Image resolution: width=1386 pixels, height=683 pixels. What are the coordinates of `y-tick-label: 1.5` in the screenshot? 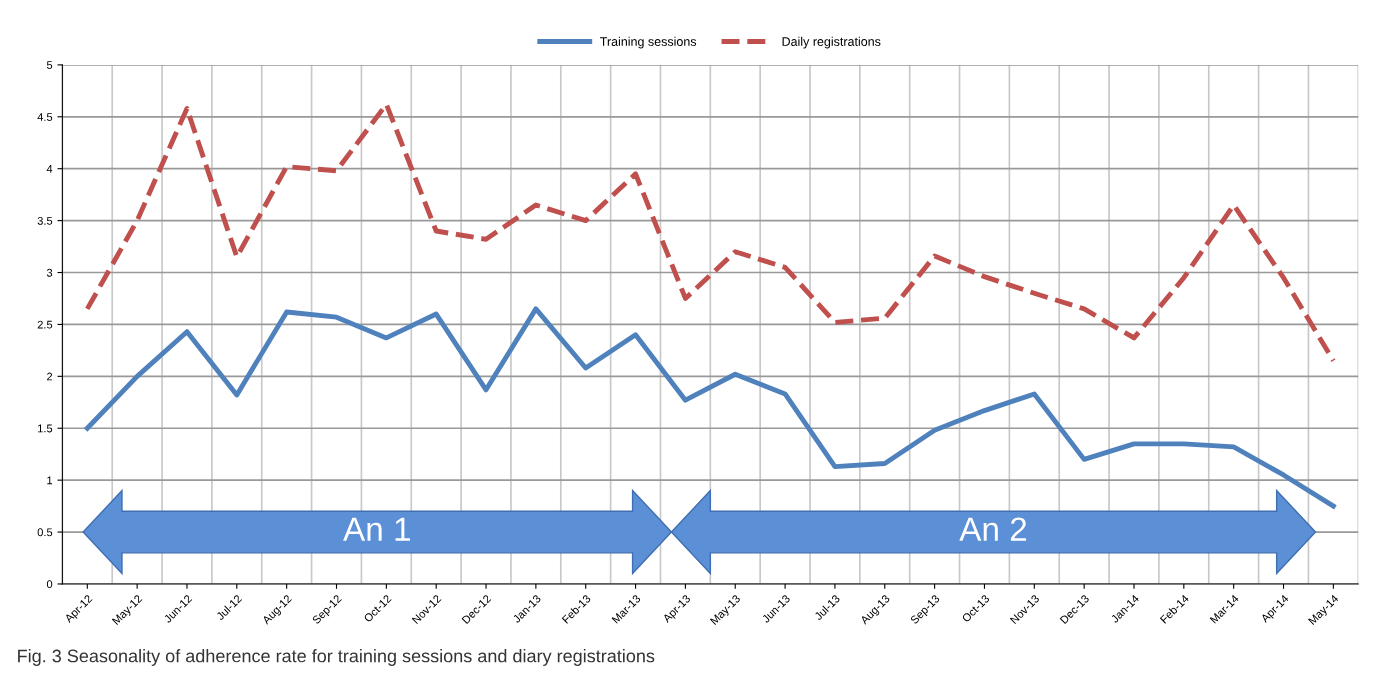 It's located at (45, 428).